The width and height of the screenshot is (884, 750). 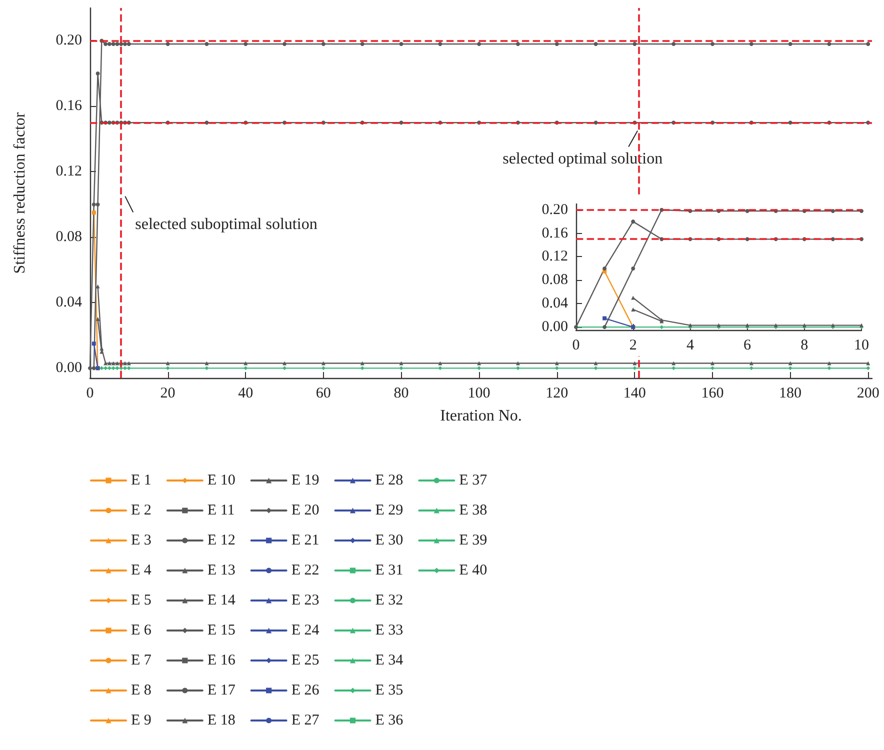 I want to click on legend-label: E 11, so click(x=221, y=510).